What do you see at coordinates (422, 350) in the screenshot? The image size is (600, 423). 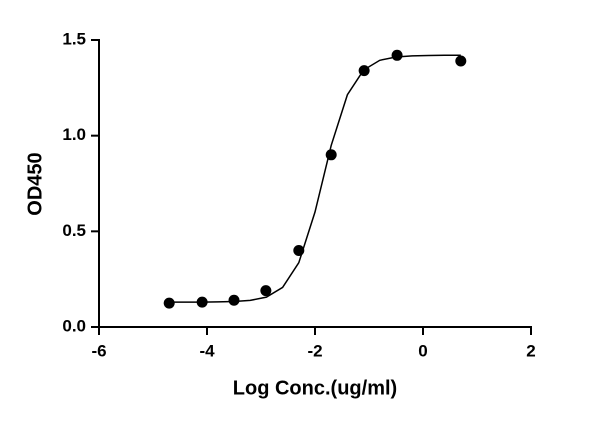 I see `x-tick-label: 0` at bounding box center [422, 350].